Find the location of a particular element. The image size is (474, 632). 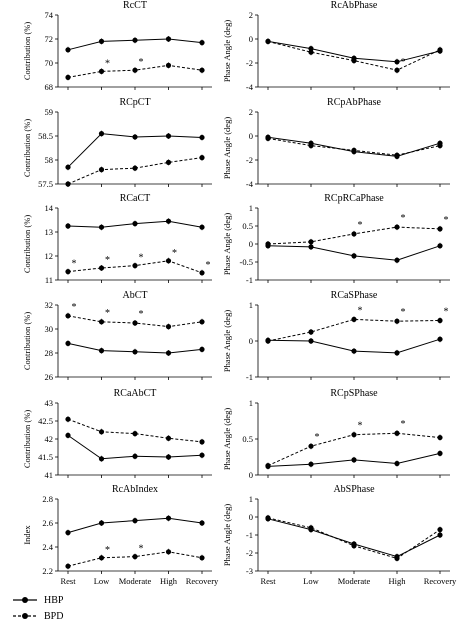

subplot-rcct is located at coordinates (133, 52).